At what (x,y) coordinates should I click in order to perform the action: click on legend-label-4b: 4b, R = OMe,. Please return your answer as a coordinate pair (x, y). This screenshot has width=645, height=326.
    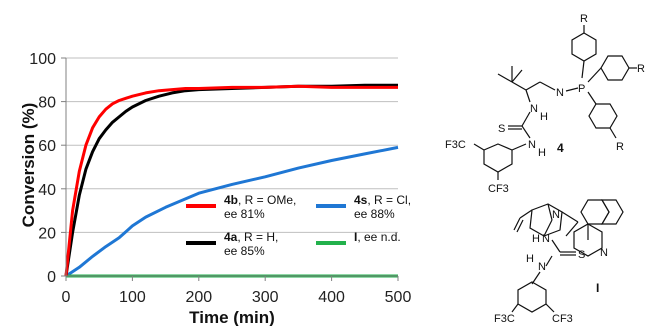
    Looking at the image, I should click on (260, 200).